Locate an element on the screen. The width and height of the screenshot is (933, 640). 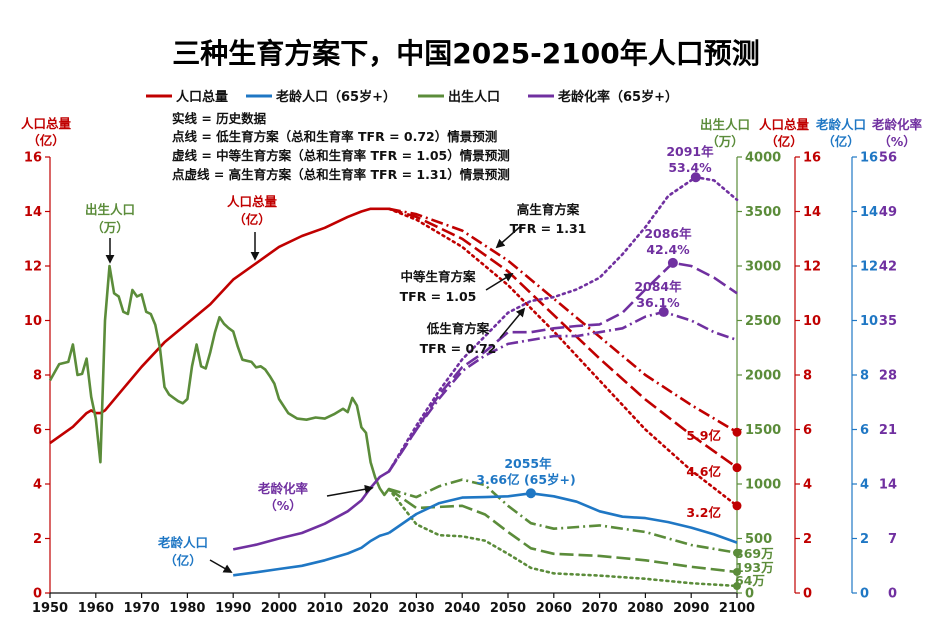
elderly-axis-title-2: （亿） is located at coordinates (841, 141).